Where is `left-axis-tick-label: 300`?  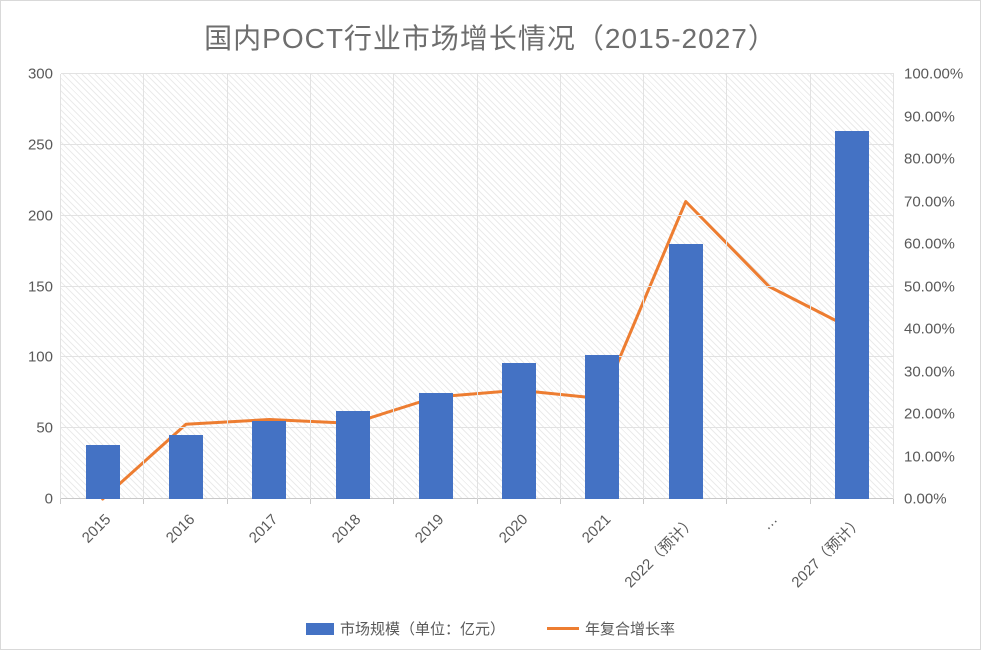
left-axis-tick-label: 300 is located at coordinates (40, 74).